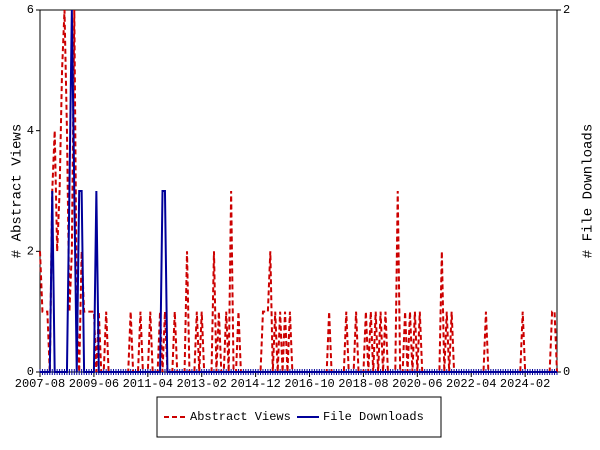  What do you see at coordinates (30, 10) in the screenshot?
I see `y-tick-label: 6` at bounding box center [30, 10].